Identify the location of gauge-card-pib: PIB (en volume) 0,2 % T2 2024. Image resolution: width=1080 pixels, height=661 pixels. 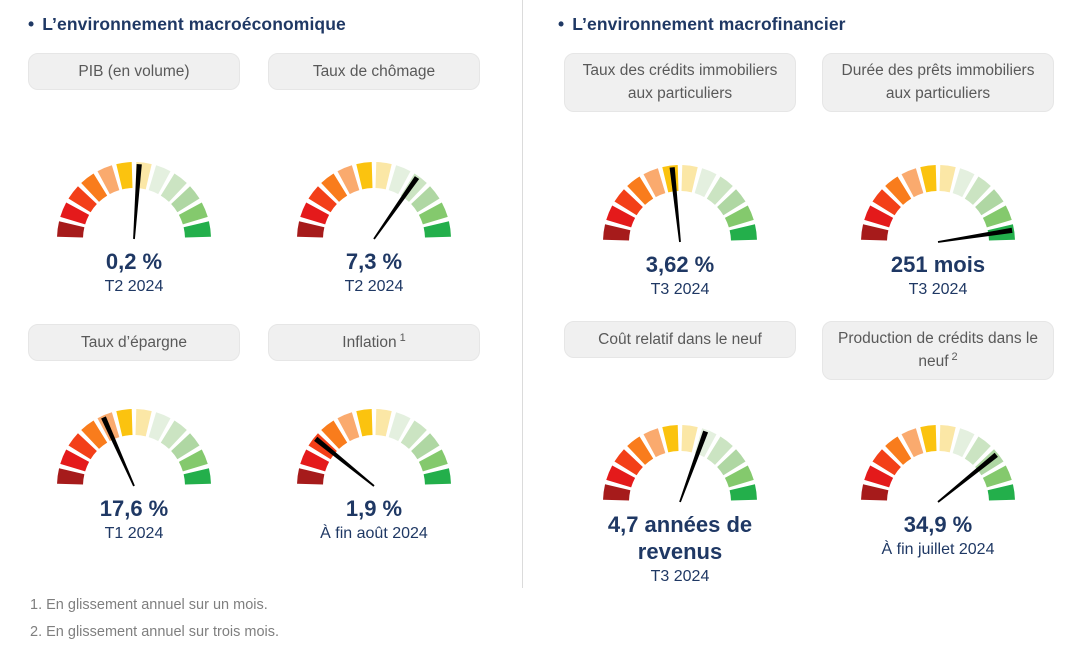
(134, 175).